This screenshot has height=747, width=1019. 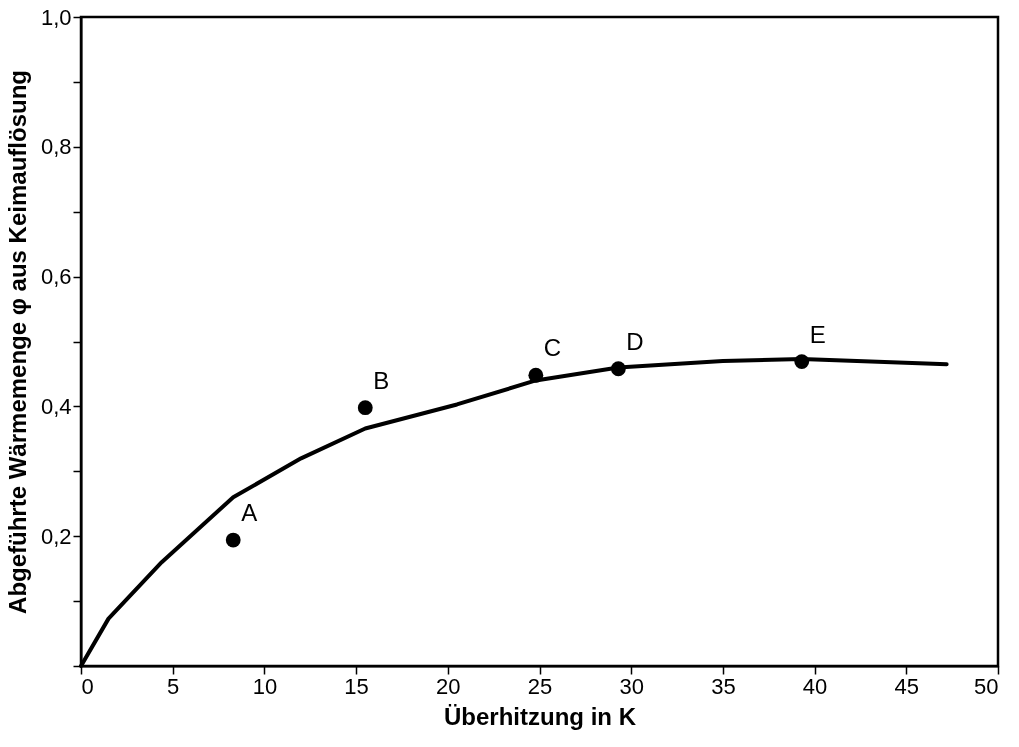 What do you see at coordinates (635, 341) in the screenshot?
I see `annotation: D` at bounding box center [635, 341].